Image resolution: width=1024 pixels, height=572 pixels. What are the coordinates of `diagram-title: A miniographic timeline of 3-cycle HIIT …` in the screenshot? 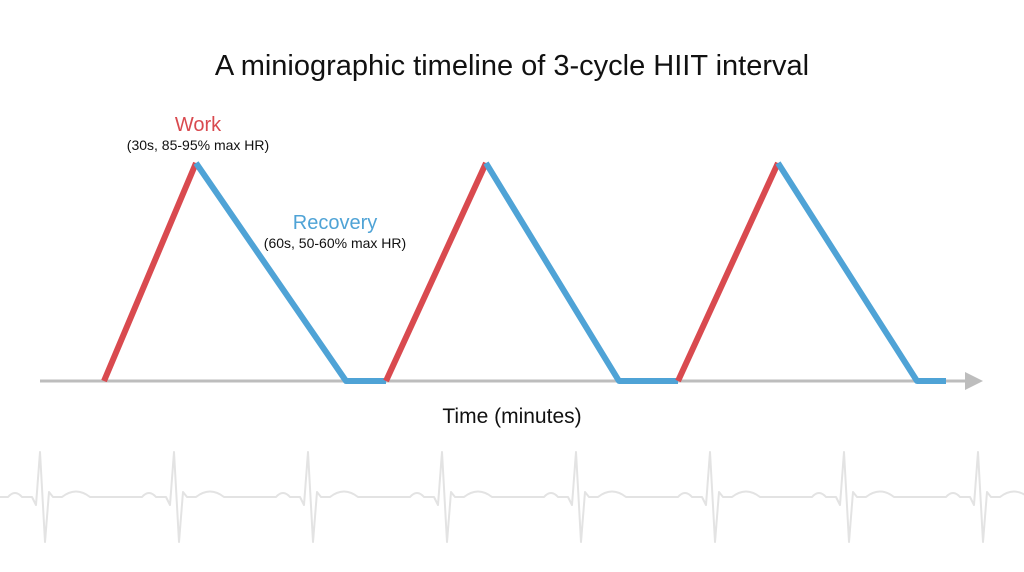 It's located at (512, 66).